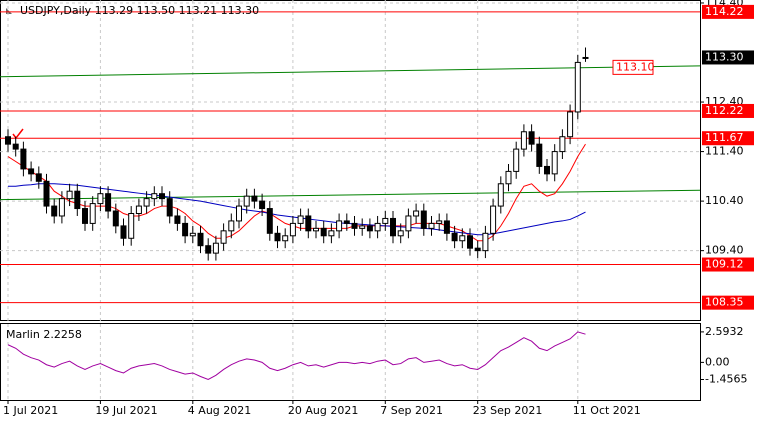 The image size is (758, 423). I want to click on x-tick-label: 4 Aug 2021, so click(219, 410).